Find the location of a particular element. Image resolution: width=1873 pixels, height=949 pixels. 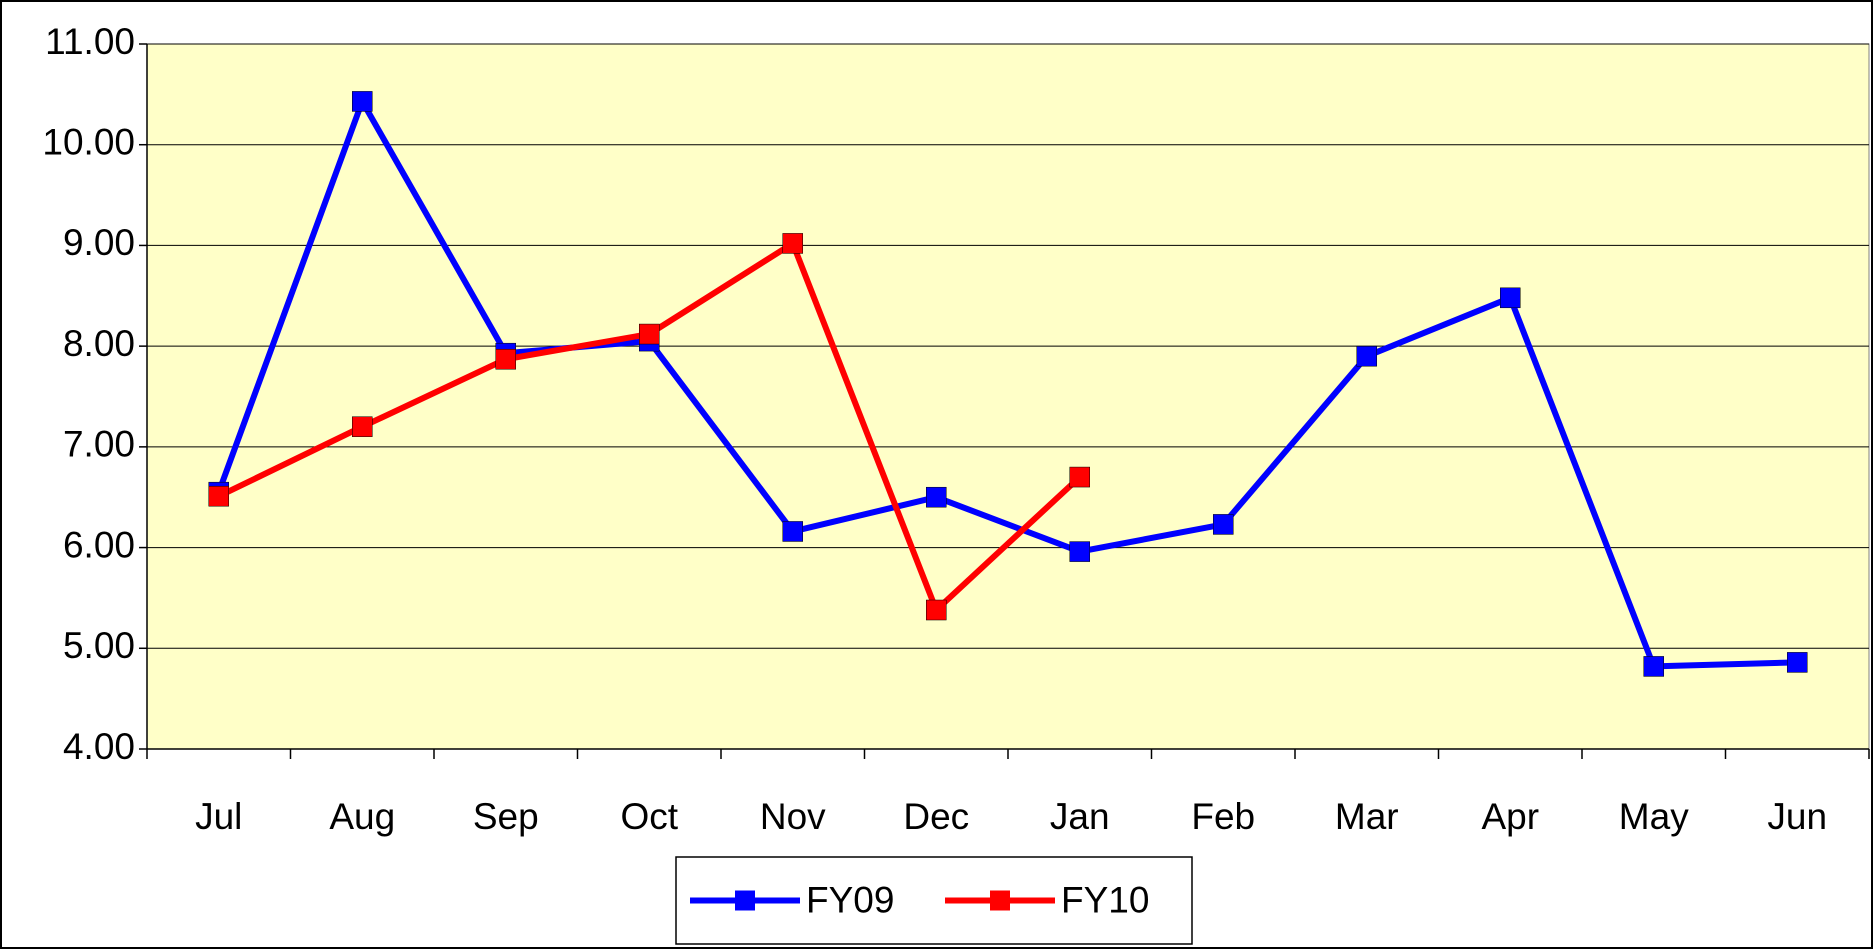

x-tick-label: Mar is located at coordinates (1367, 816).